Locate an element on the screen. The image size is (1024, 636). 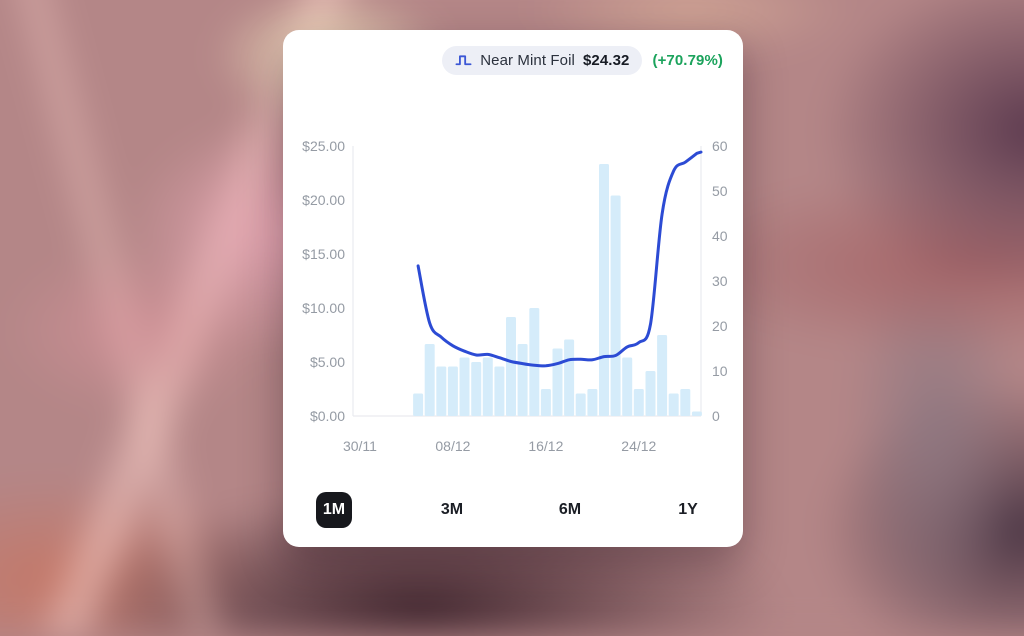
y-axis-label-right: 60 is located at coordinates (720, 146).